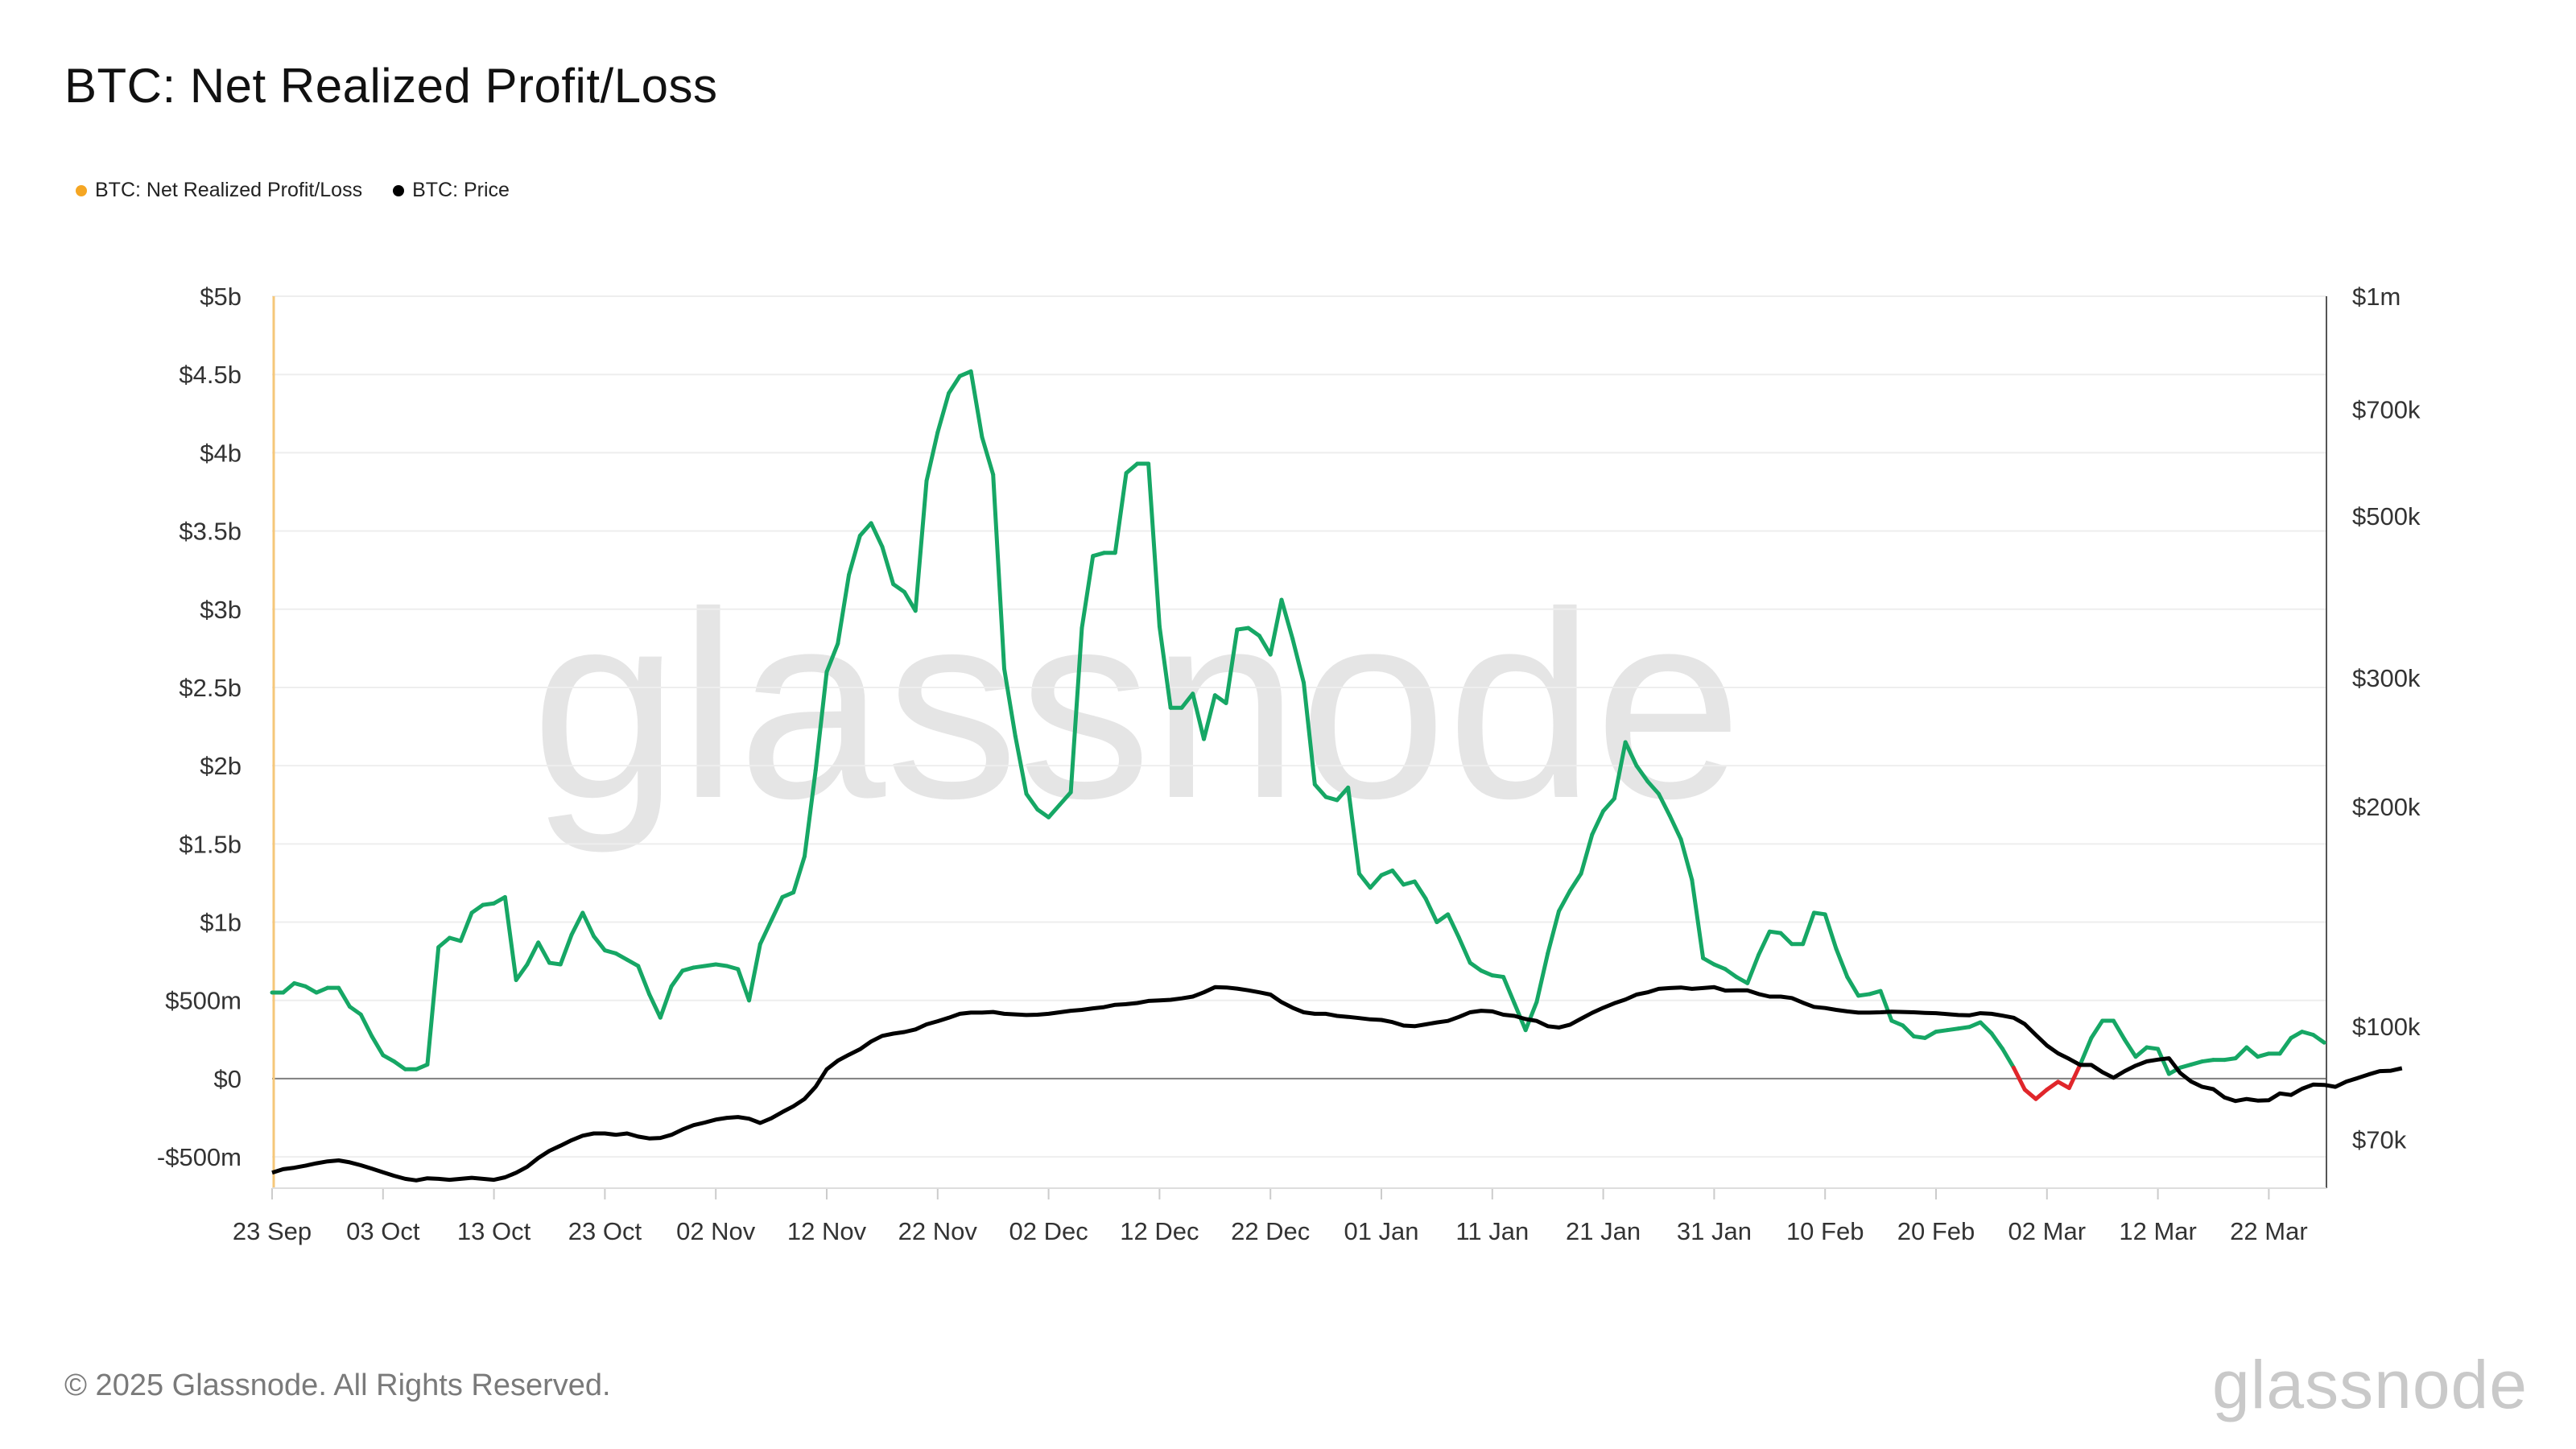 This screenshot has width=2576, height=1449. What do you see at coordinates (716, 1231) in the screenshot?
I see `x-tick-label: 02 Nov` at bounding box center [716, 1231].